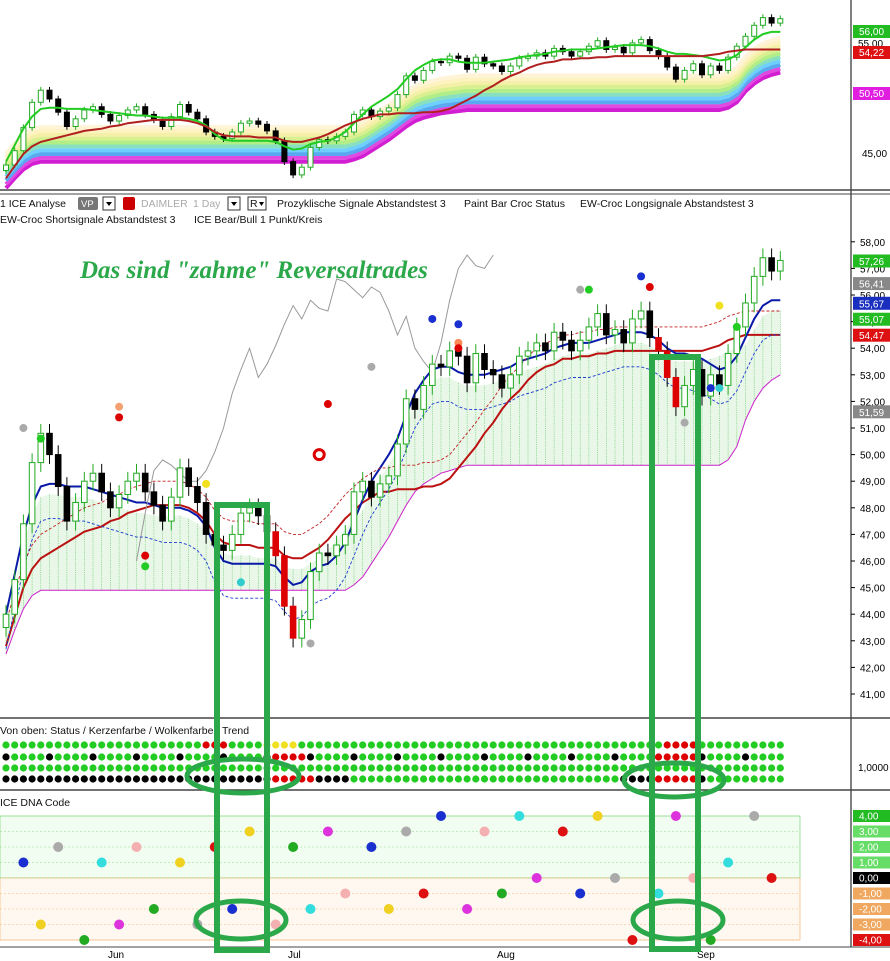 This screenshot has width=890, height=961. What do you see at coordinates (258, 220) in the screenshot?
I see `indicator-bear-bull: ICE Bear/Bull 1 Punkt/Kreis` at bounding box center [258, 220].